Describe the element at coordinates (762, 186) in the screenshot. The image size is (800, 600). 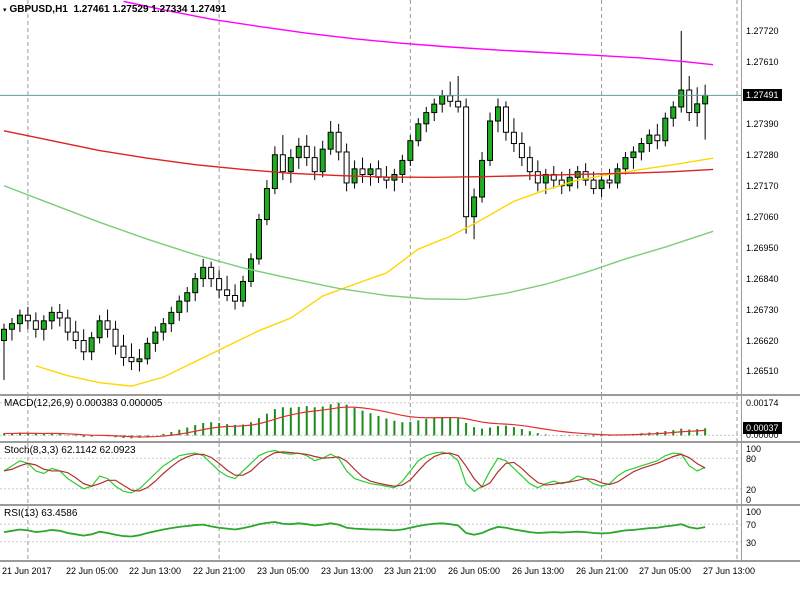
I see `scale-label: 1.27170` at that location.